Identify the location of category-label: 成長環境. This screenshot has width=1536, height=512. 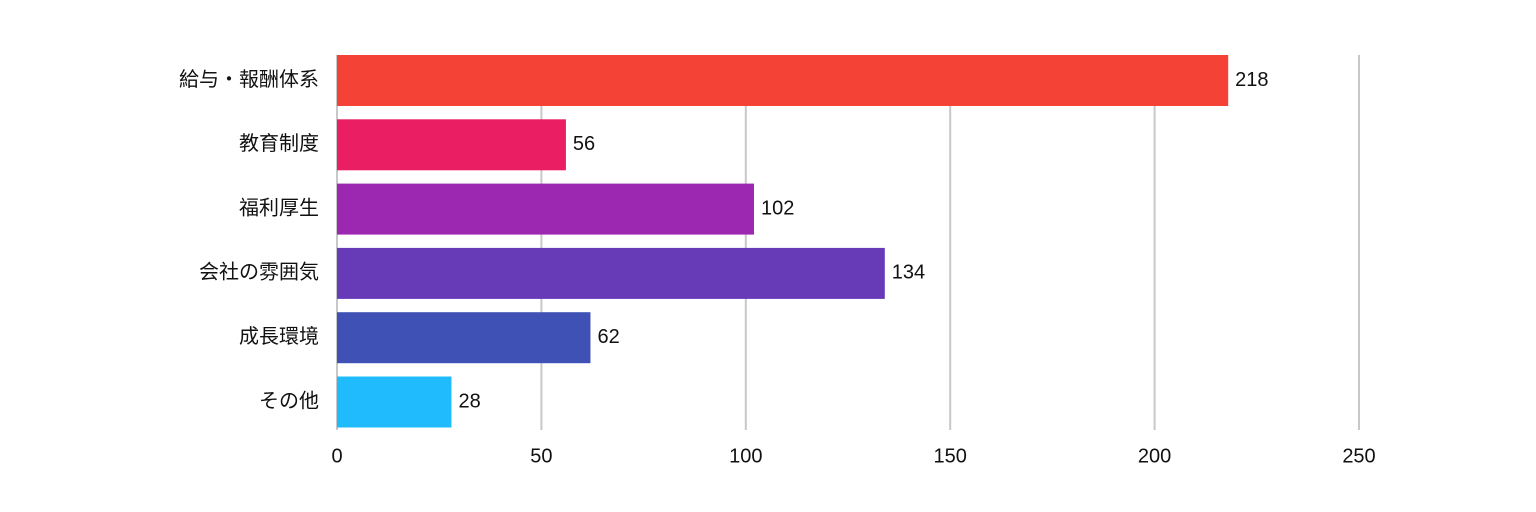
(279, 336).